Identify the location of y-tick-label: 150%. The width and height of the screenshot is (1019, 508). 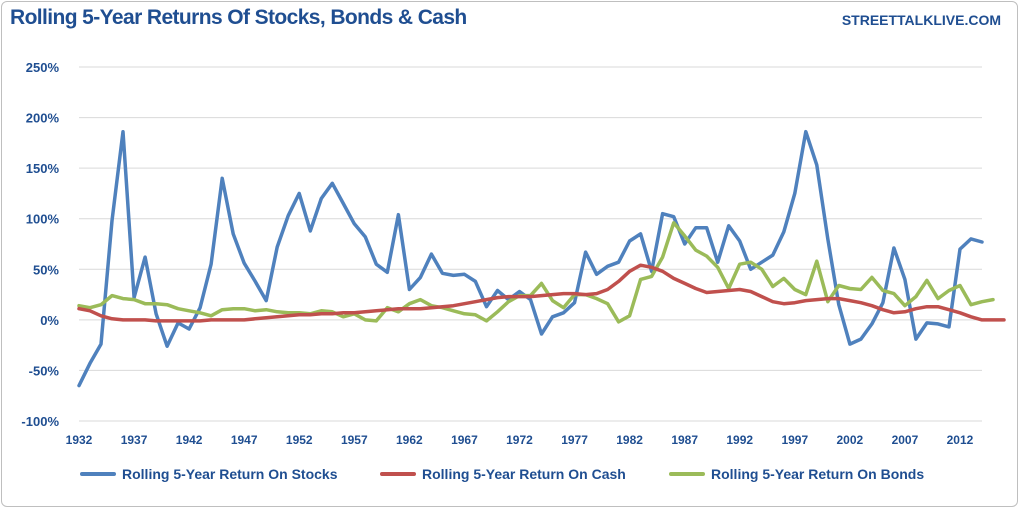
(43, 168).